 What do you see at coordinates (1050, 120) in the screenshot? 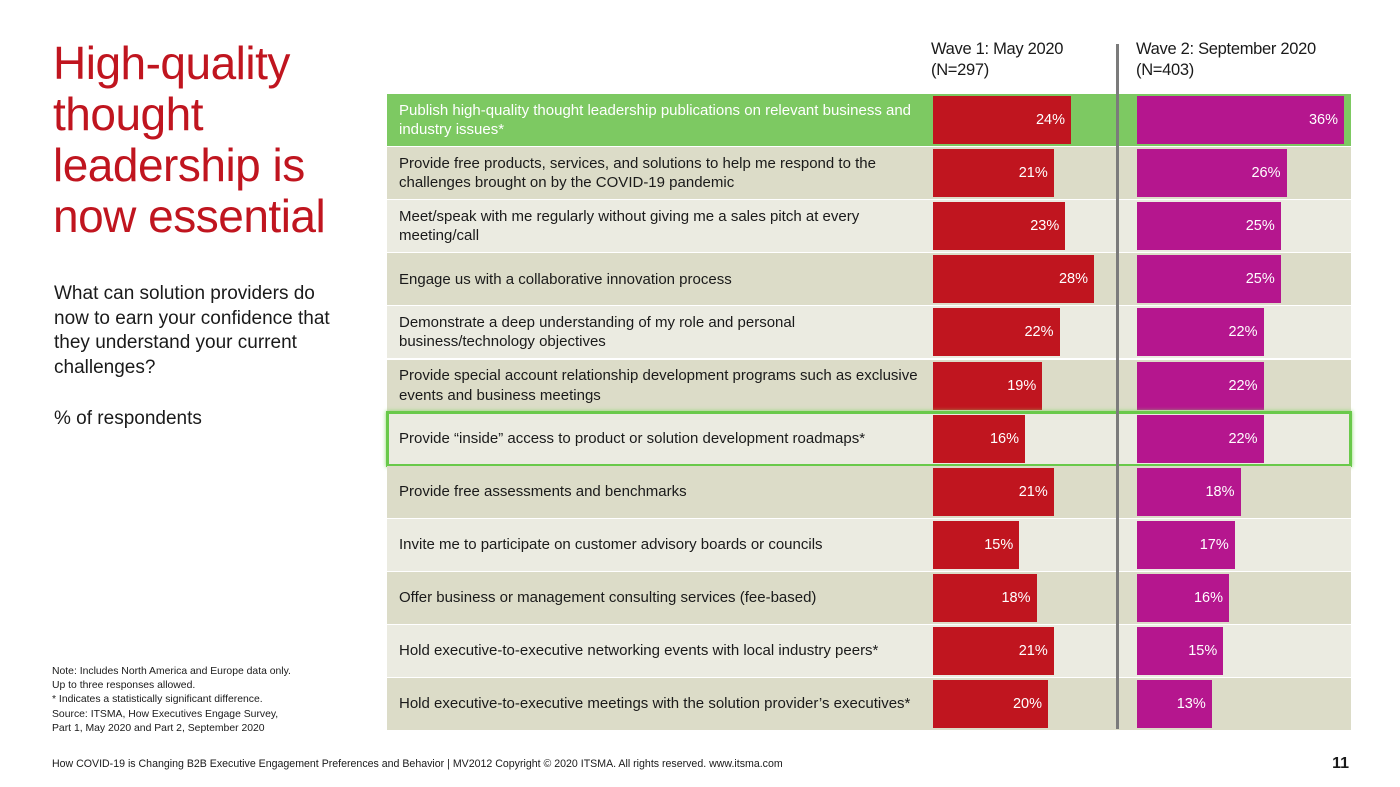
I see `wave1-value-label: 24%` at bounding box center [1050, 120].